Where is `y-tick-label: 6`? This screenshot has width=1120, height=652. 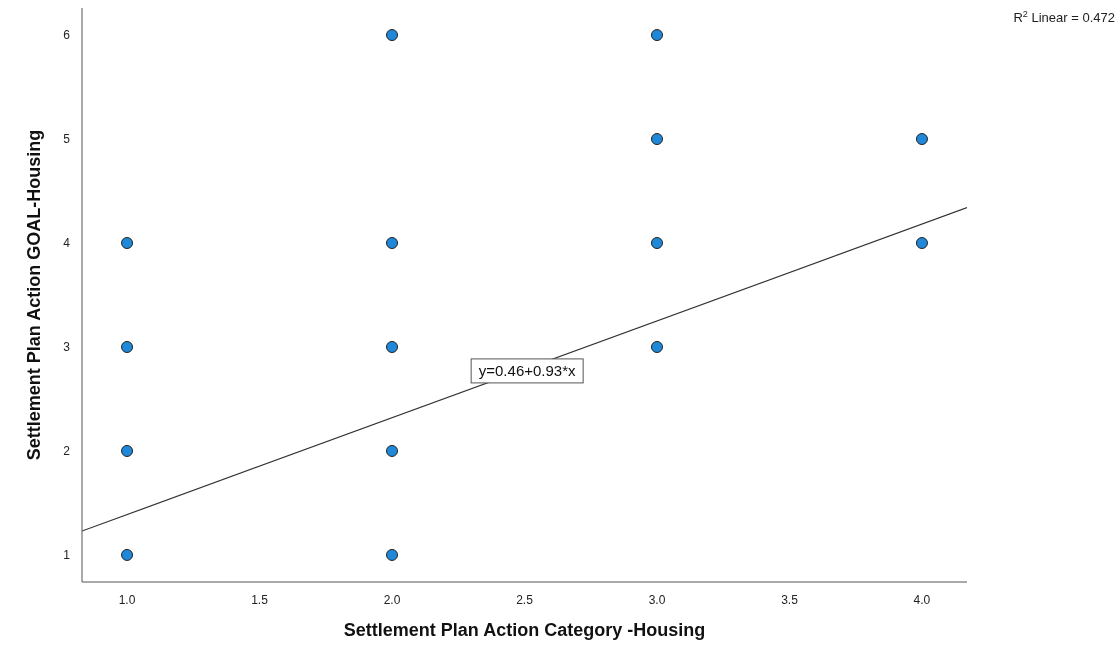
y-tick-label: 6 is located at coordinates (67, 35).